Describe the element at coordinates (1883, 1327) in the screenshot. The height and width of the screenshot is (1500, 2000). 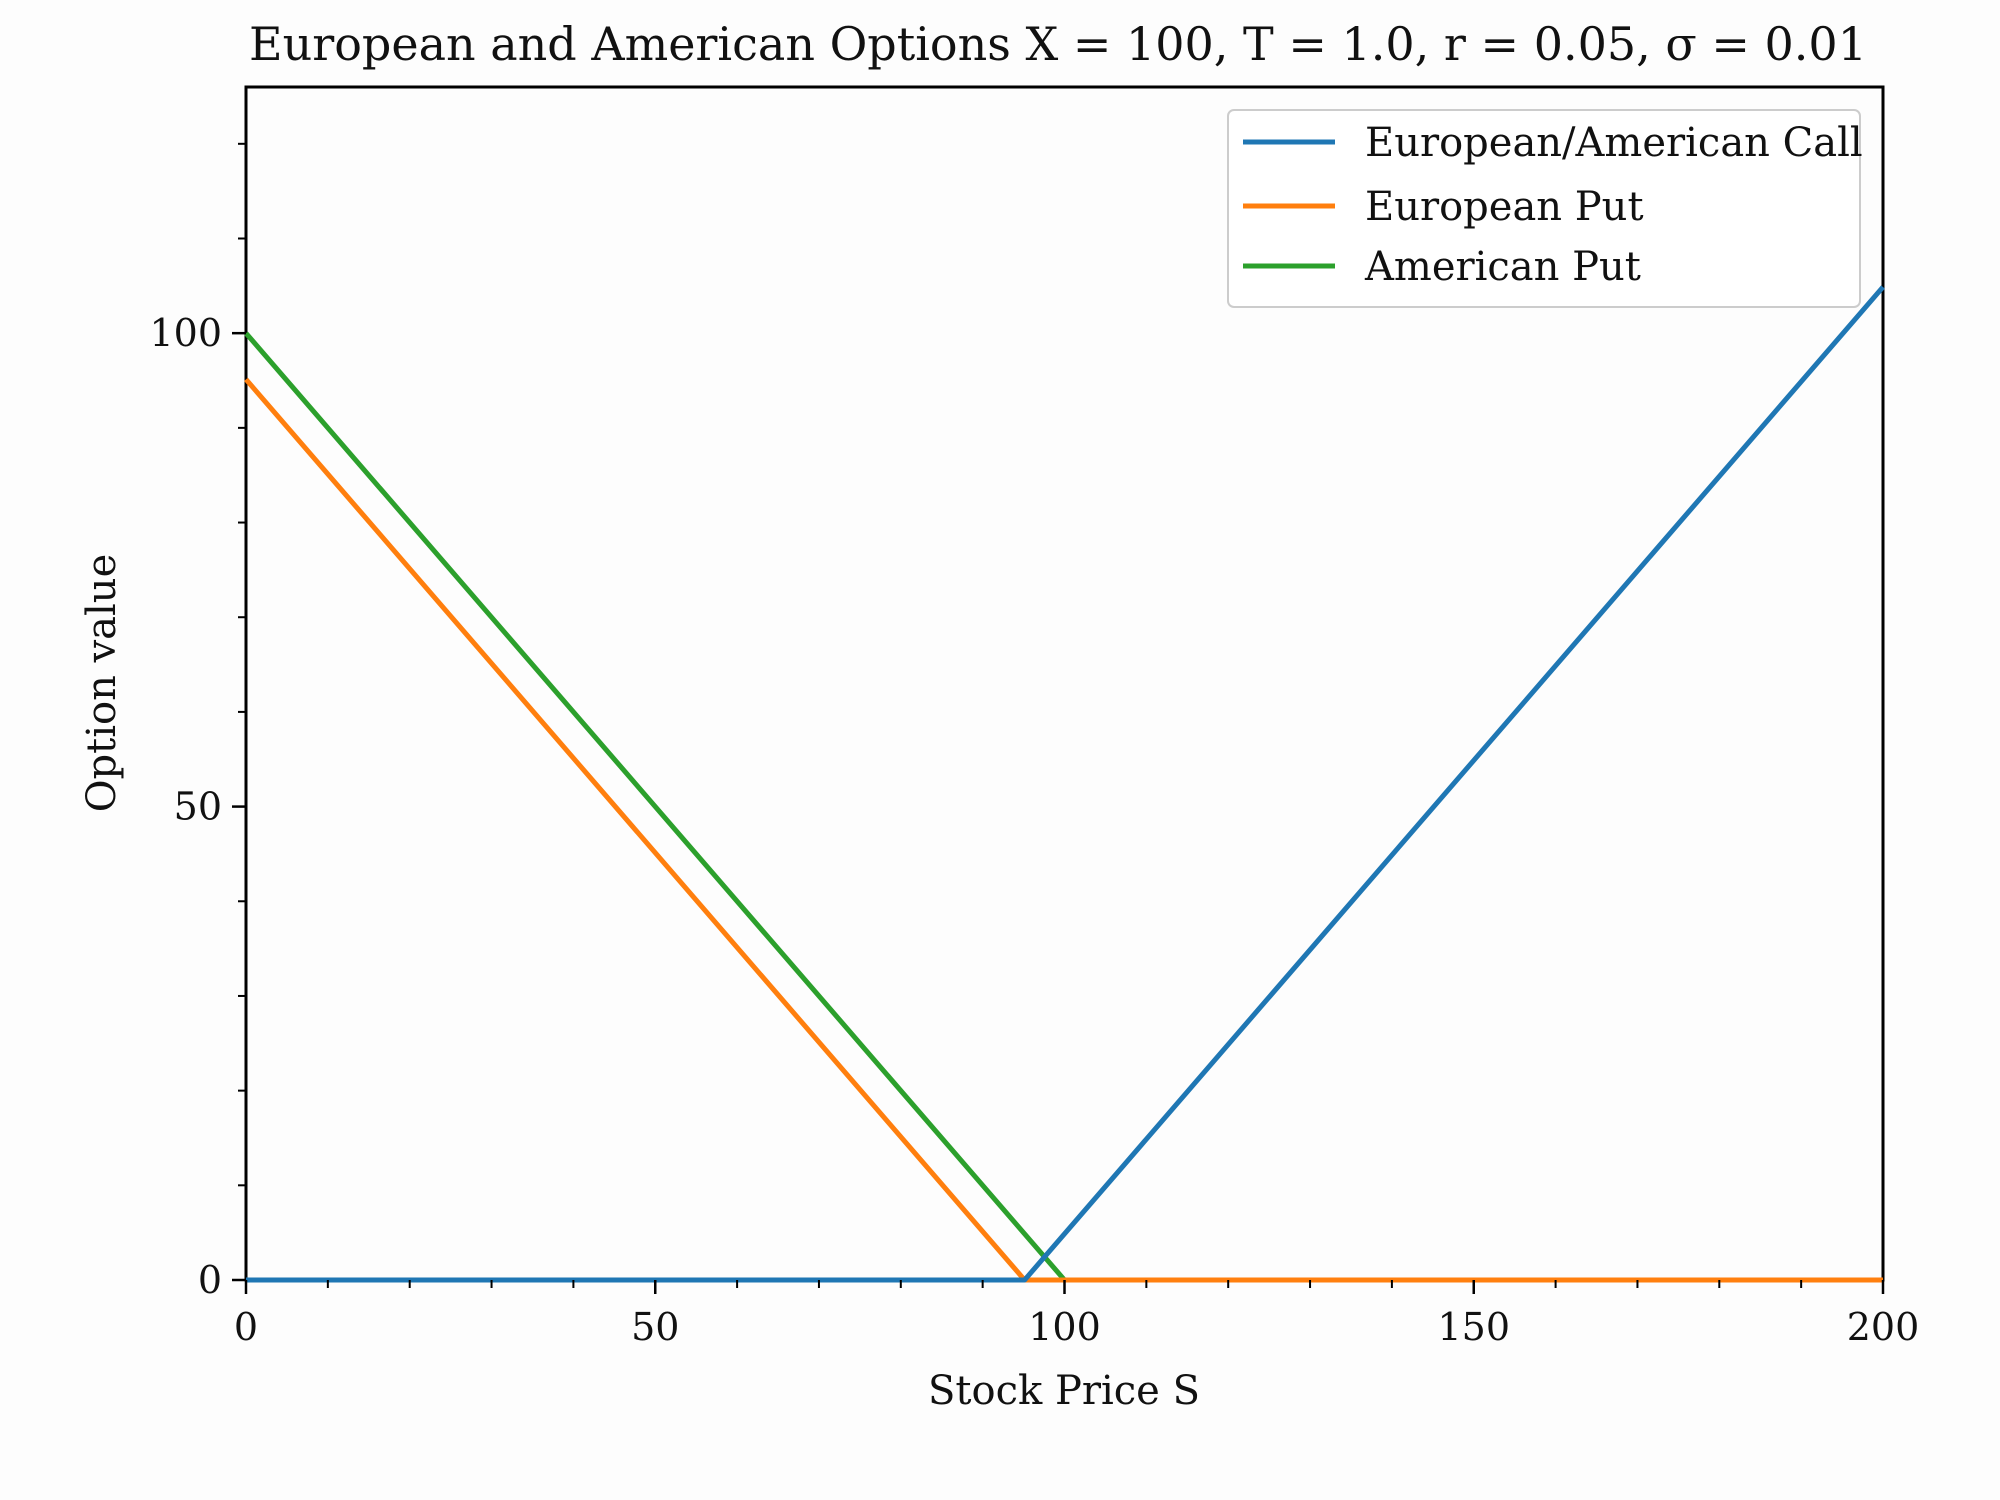
I see `x-tick-label: 200` at that location.